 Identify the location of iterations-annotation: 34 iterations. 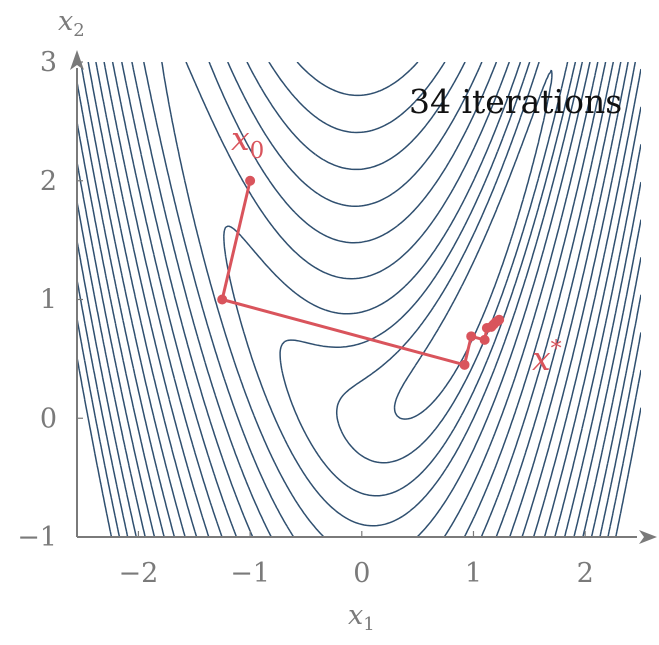
(515, 101).